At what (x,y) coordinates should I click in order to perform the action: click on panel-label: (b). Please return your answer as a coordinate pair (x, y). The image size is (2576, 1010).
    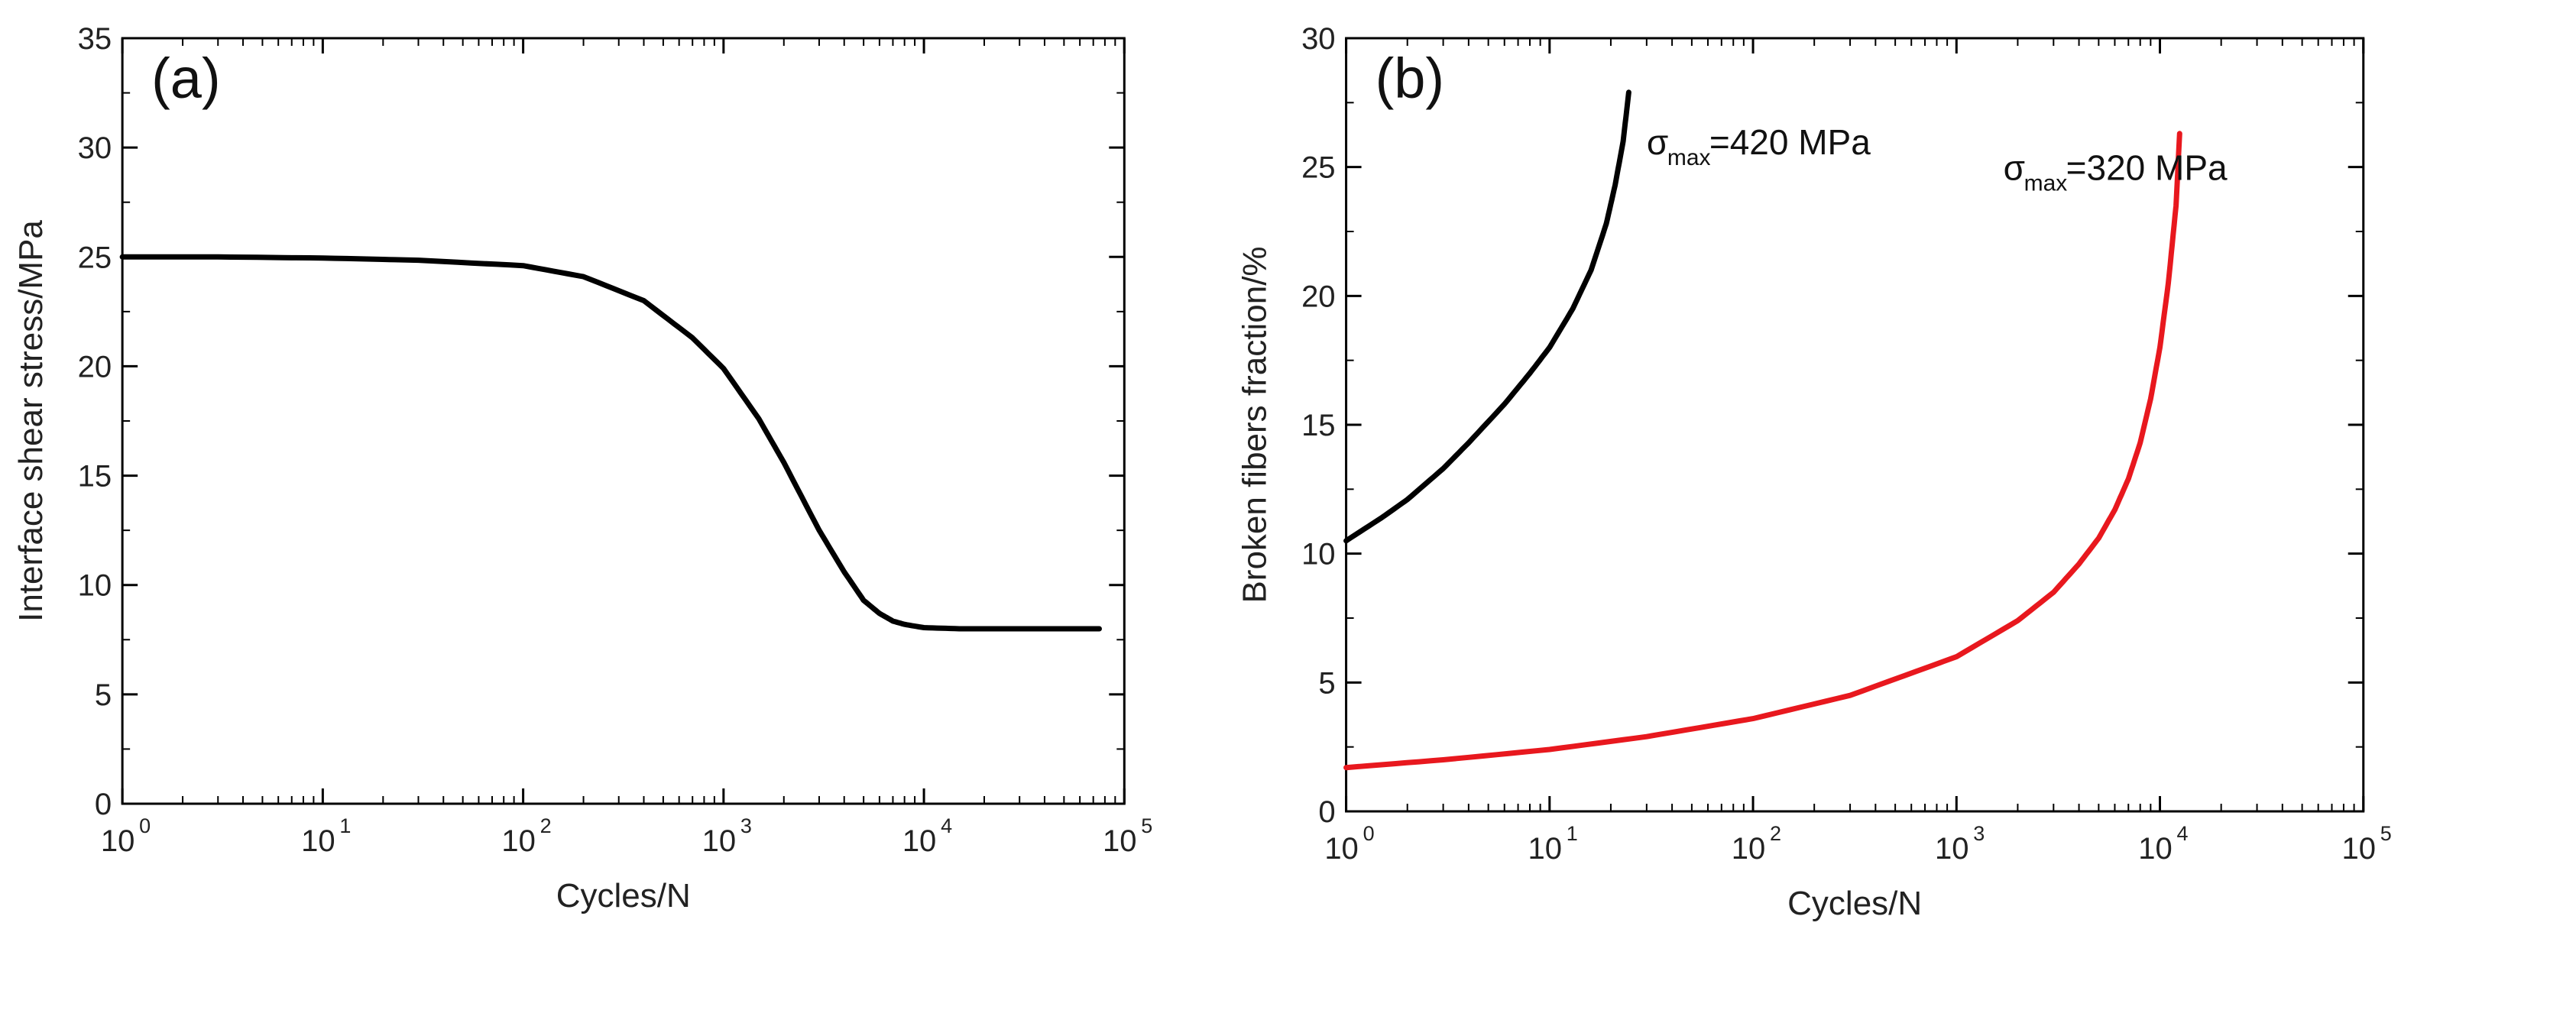
    Looking at the image, I should click on (1409, 78).